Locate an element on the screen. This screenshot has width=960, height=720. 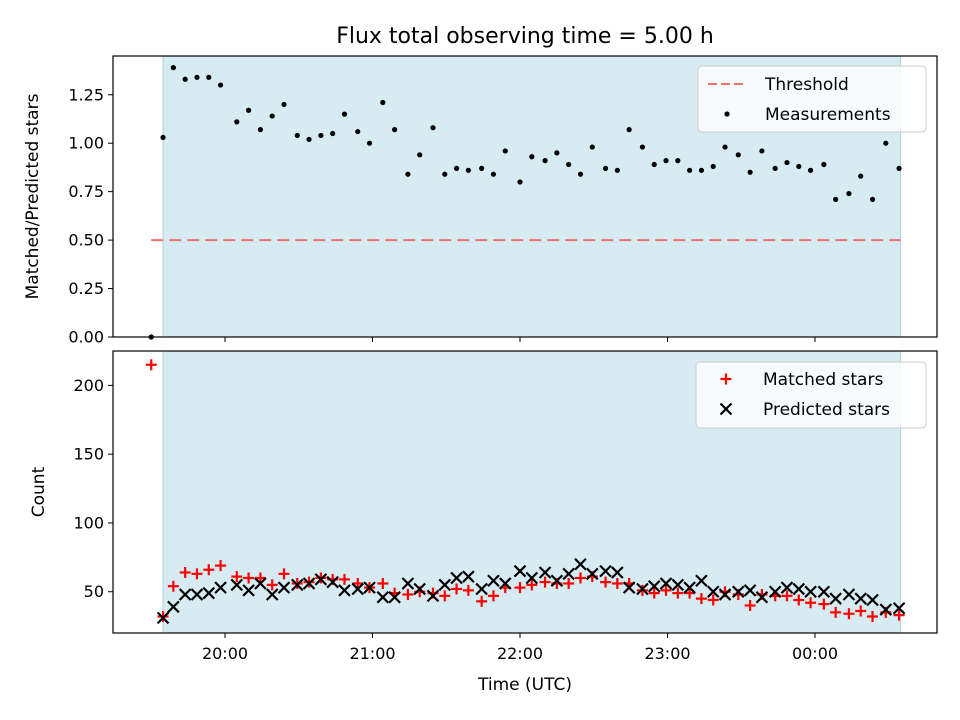
x-tick-label: 21:00 is located at coordinates (372, 653).